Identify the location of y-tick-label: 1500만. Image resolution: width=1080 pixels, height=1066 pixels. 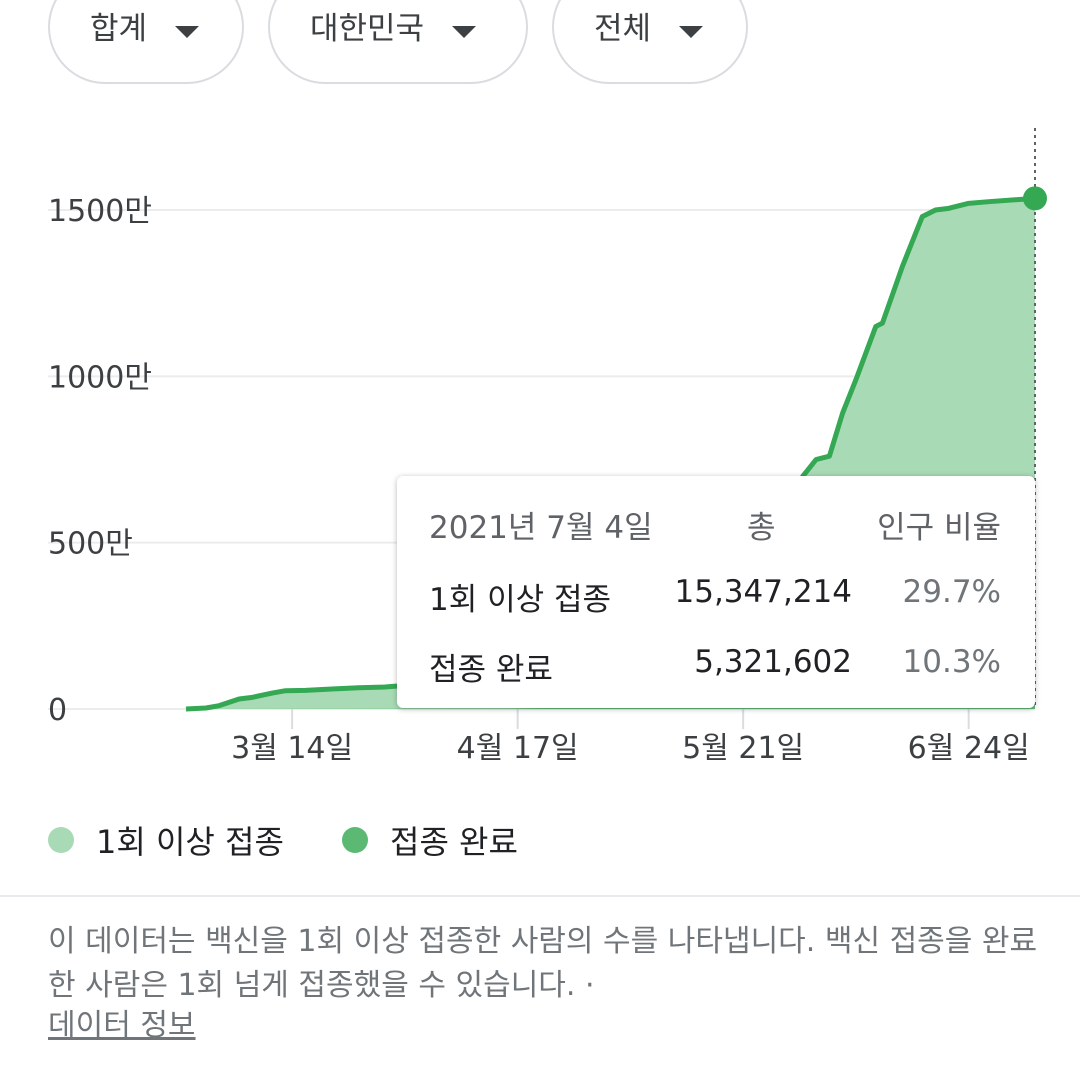
(100, 211).